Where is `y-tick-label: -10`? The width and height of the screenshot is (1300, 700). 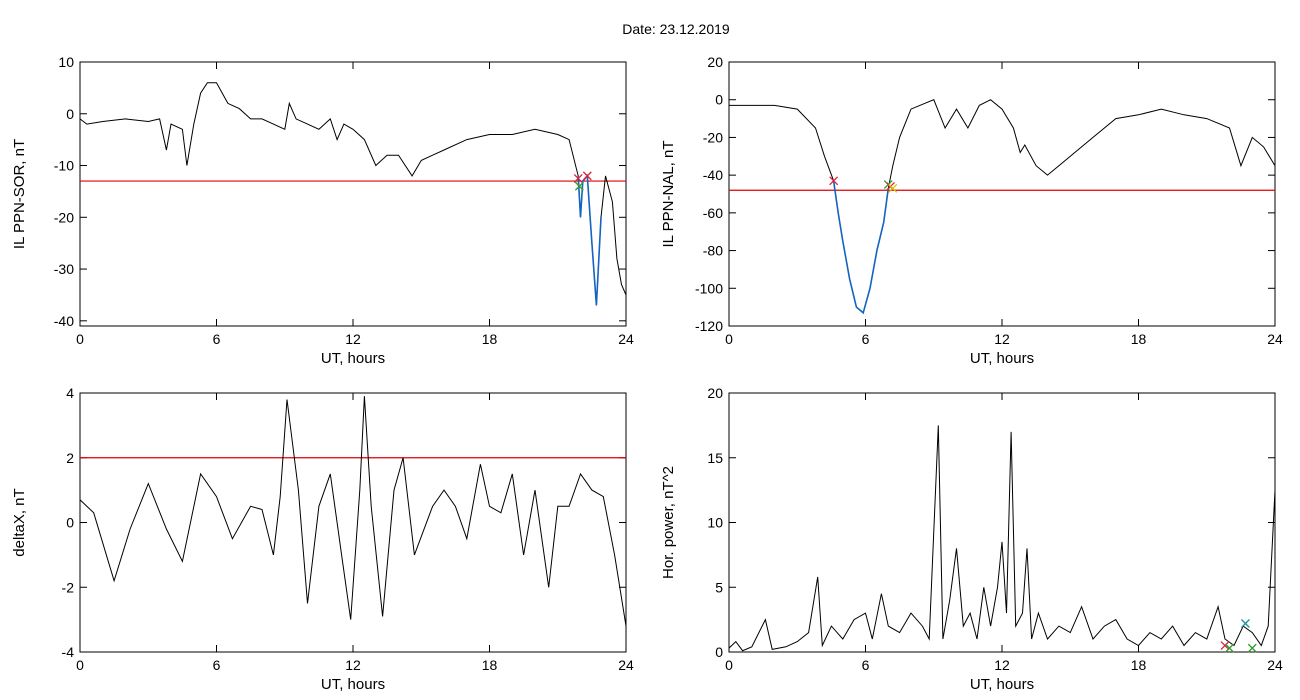 y-tick-label: -10 is located at coordinates (64, 166).